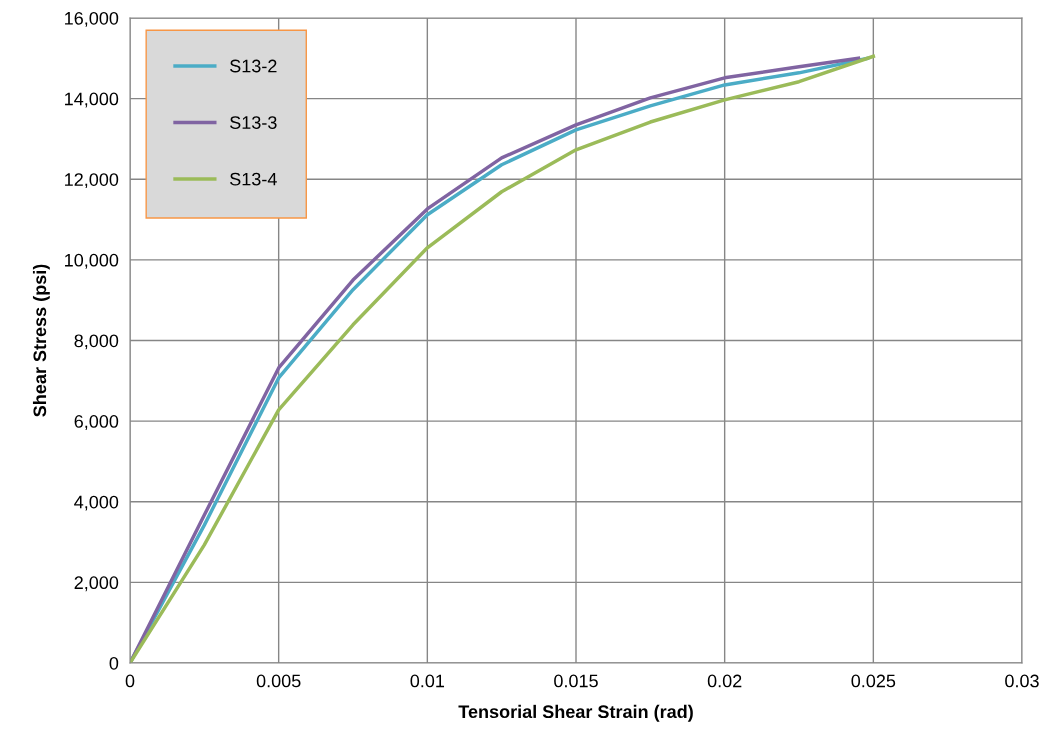 The image size is (1050, 744). Describe the element at coordinates (278, 681) in the screenshot. I see `x-tick-label: 0.005` at that location.